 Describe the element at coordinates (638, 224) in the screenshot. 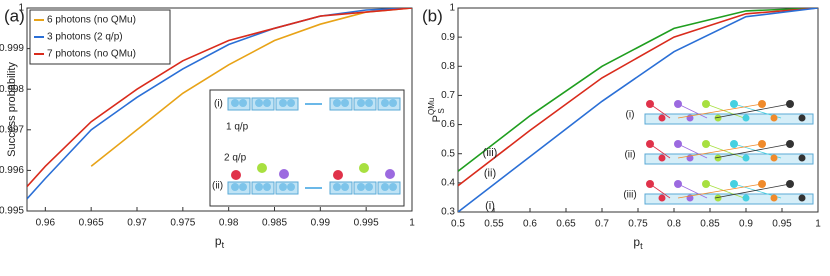

I see `x-tick-label: 0.75` at that location.